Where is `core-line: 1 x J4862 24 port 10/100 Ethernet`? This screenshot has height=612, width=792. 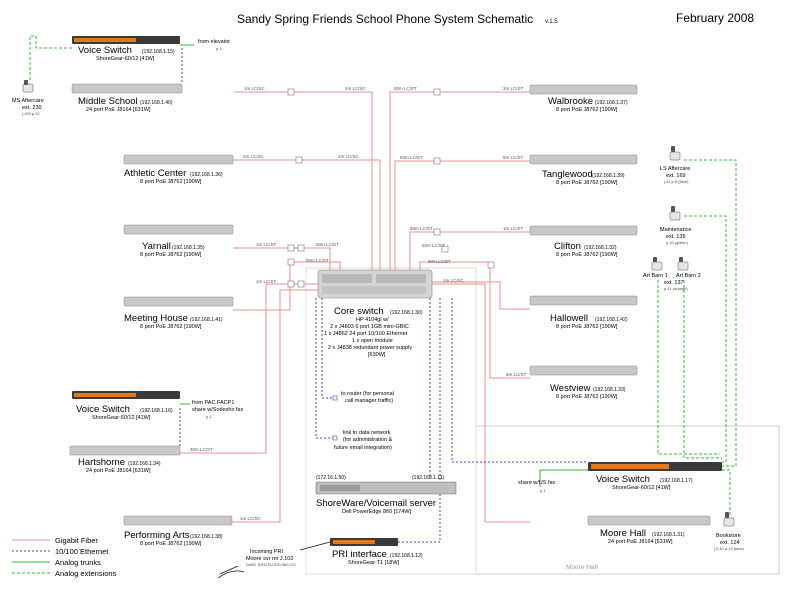 core-line: 1 x J4862 24 port 10/100 Ethernet is located at coordinates (366, 334).